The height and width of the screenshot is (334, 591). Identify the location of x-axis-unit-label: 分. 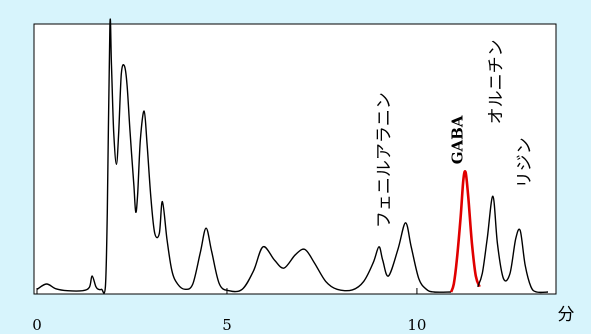
(566, 315).